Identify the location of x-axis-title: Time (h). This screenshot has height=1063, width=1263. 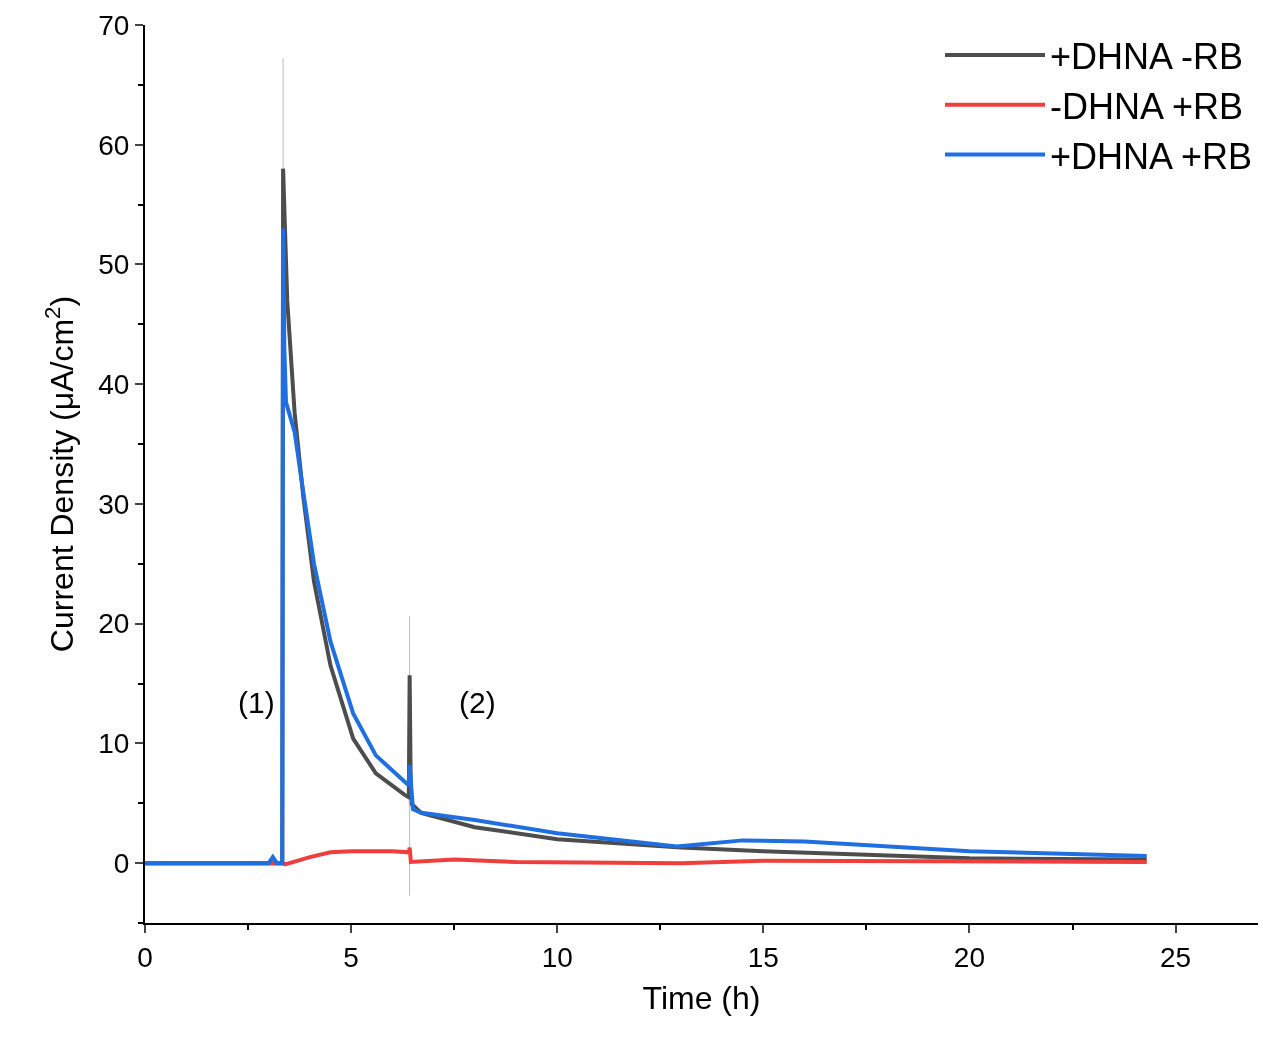
(701, 998).